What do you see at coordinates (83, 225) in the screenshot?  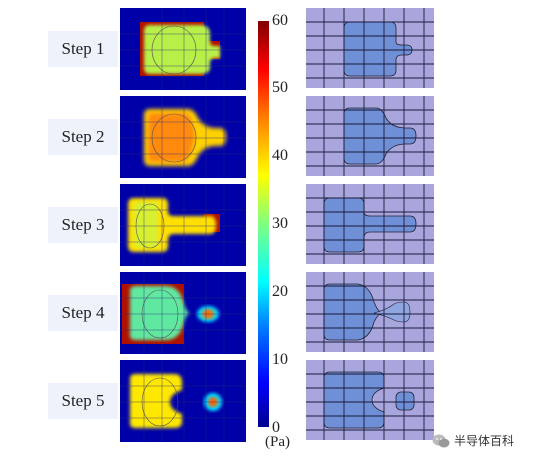 I see `step-3-label: Step 3` at bounding box center [83, 225].